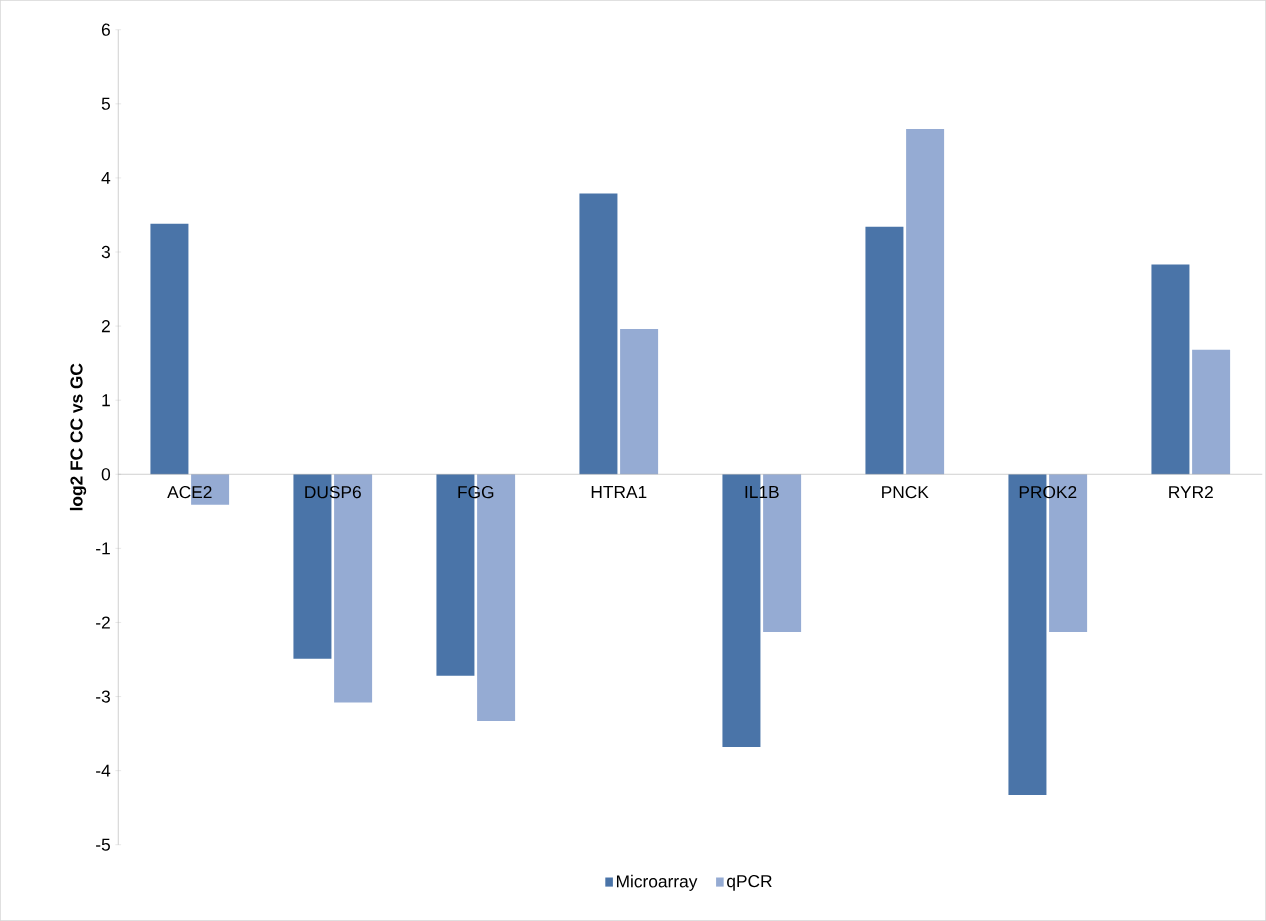 Image resolution: width=1266 pixels, height=921 pixels. What do you see at coordinates (106, 400) in the screenshot?
I see `y-tick-label: 1` at bounding box center [106, 400].